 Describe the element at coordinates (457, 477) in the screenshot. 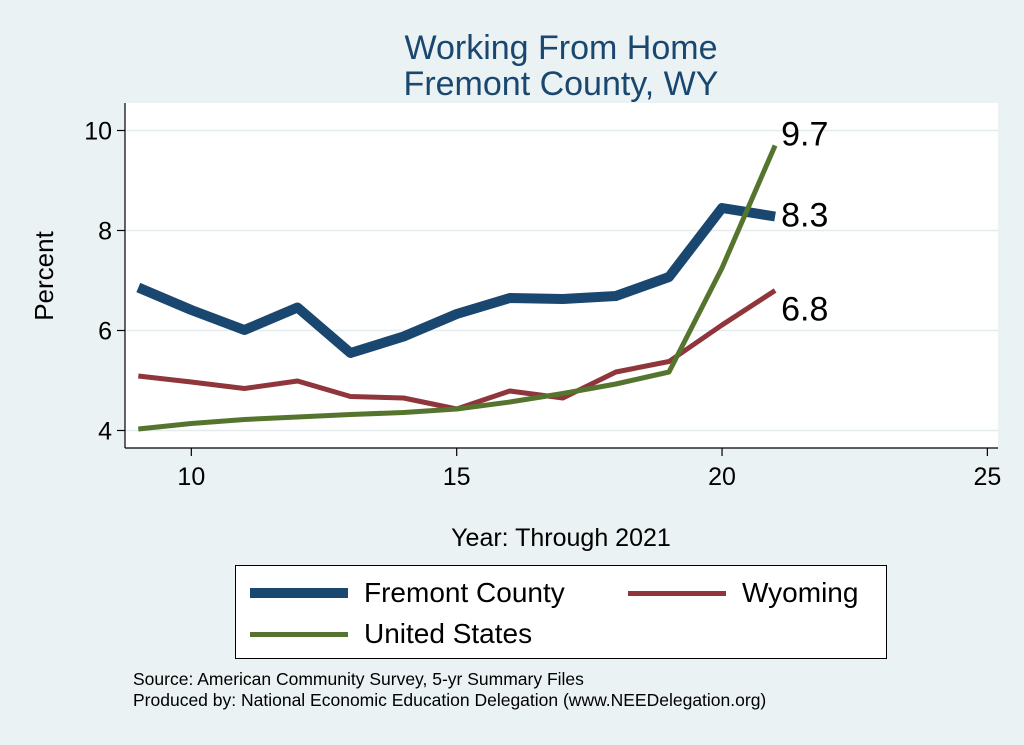

I see `x-tick-label: 15` at that location.